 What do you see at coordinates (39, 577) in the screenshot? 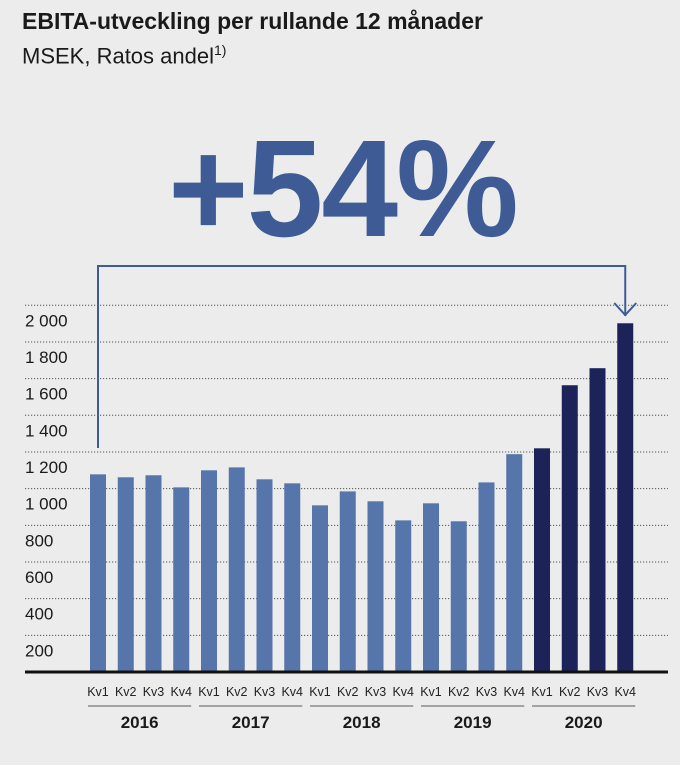
I see `y-tick-label: 600` at bounding box center [39, 577].